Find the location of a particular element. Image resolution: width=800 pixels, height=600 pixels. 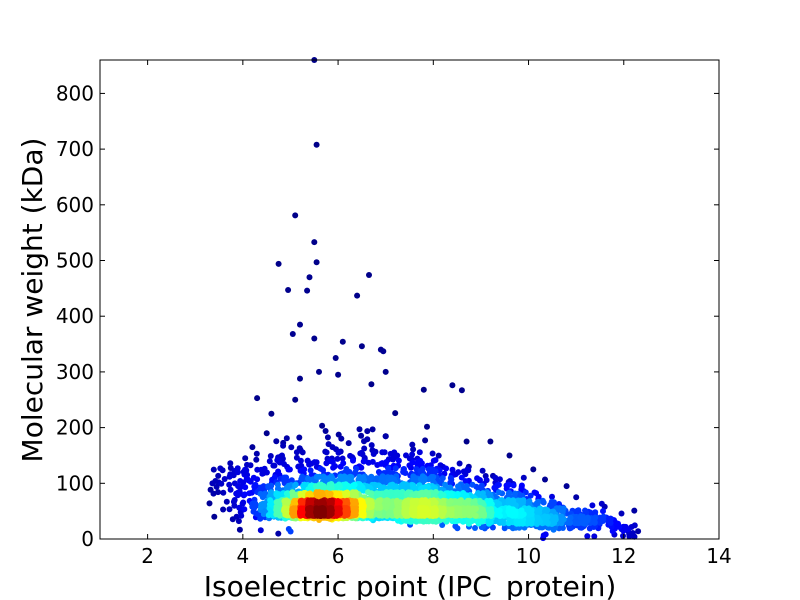

y-tick-label: 600 is located at coordinates (75, 205).